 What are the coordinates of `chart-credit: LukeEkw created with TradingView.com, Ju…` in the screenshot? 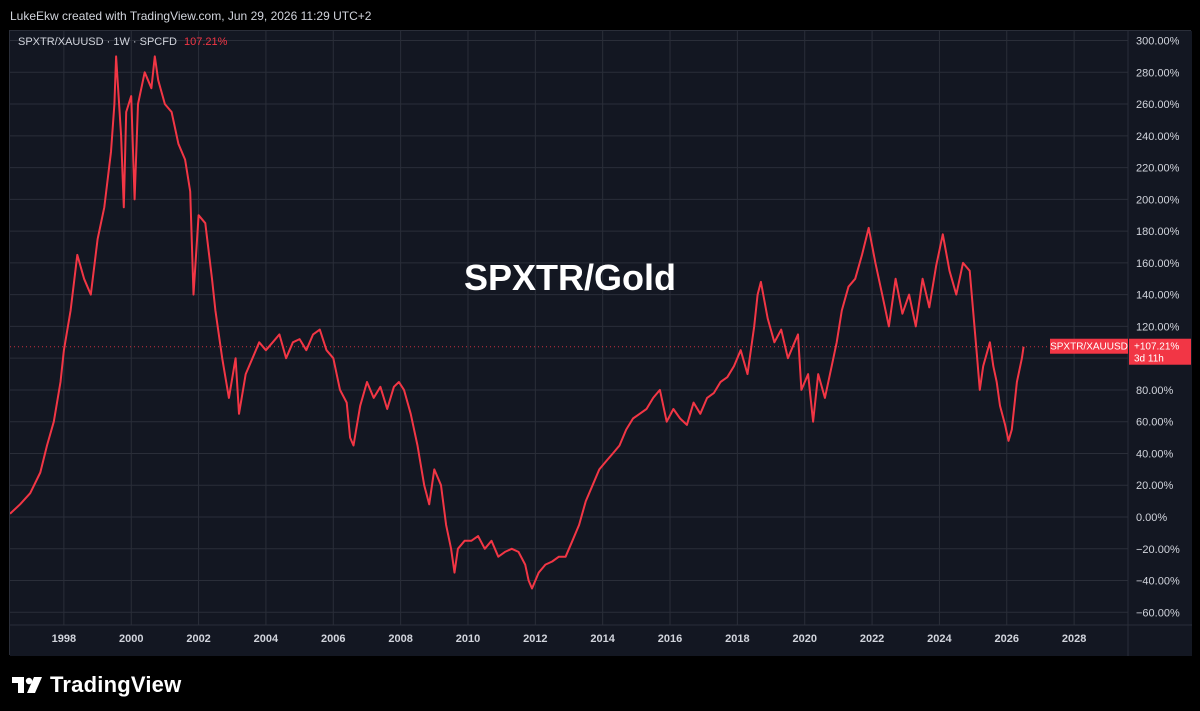 It's located at (191, 16).